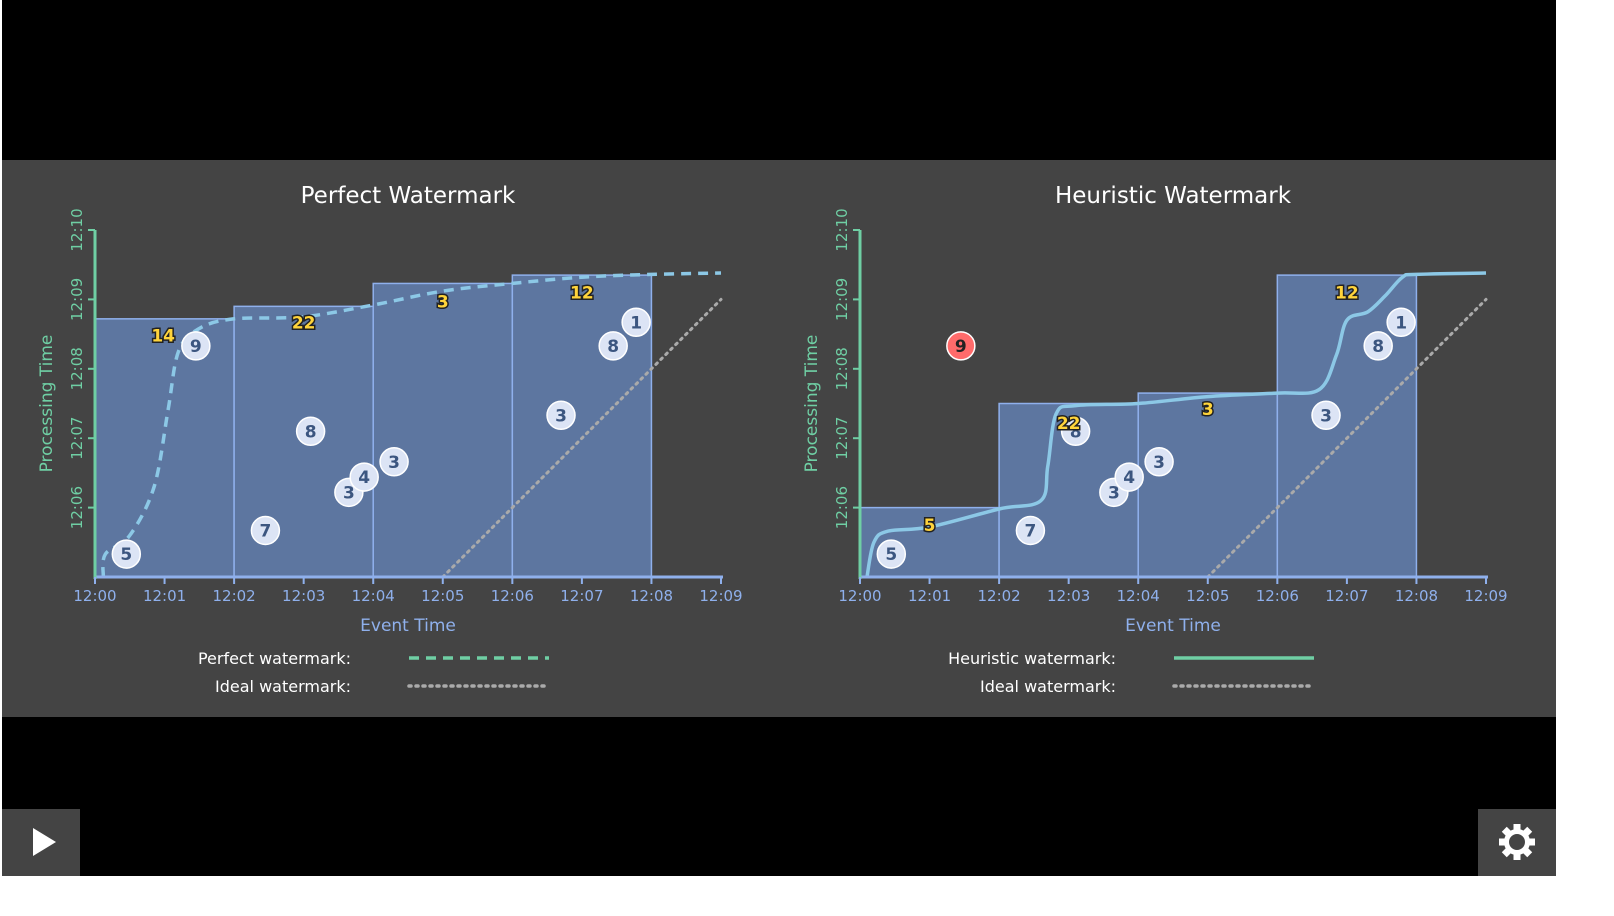  What do you see at coordinates (1173, 196) in the screenshot?
I see `chart-title: Heuristic Watermark` at bounding box center [1173, 196].